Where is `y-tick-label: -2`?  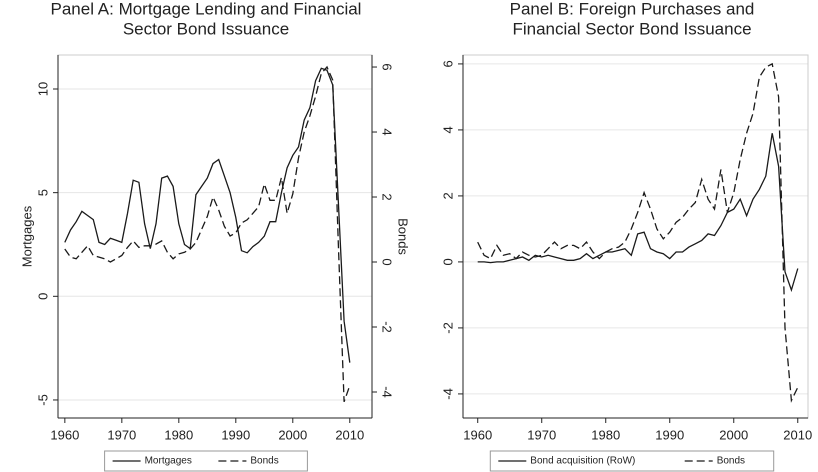
y-tick-label: -2 is located at coordinates (447, 328).